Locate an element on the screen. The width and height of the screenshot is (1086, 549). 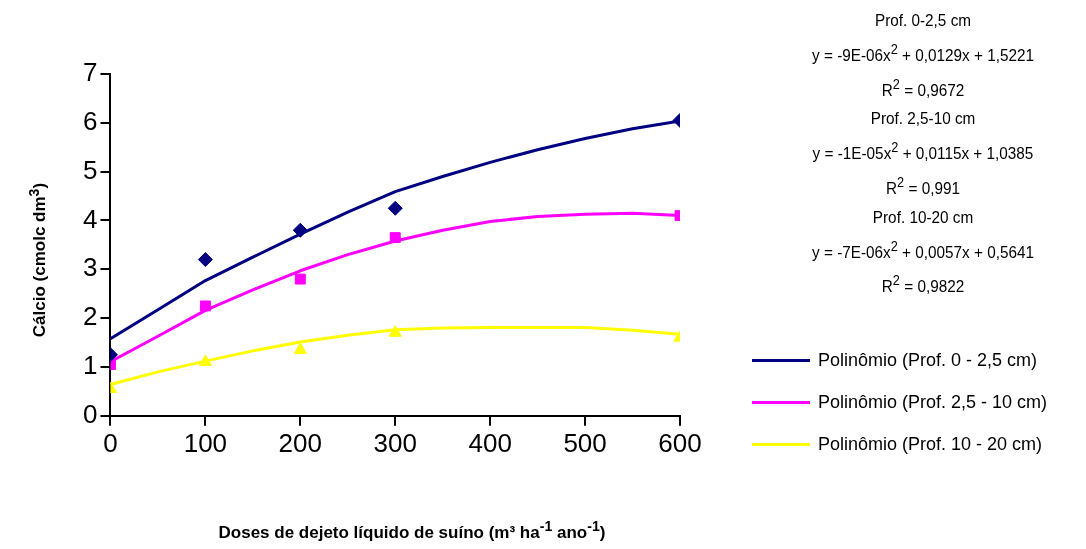
x-tick-label: 400 is located at coordinates (490, 442).